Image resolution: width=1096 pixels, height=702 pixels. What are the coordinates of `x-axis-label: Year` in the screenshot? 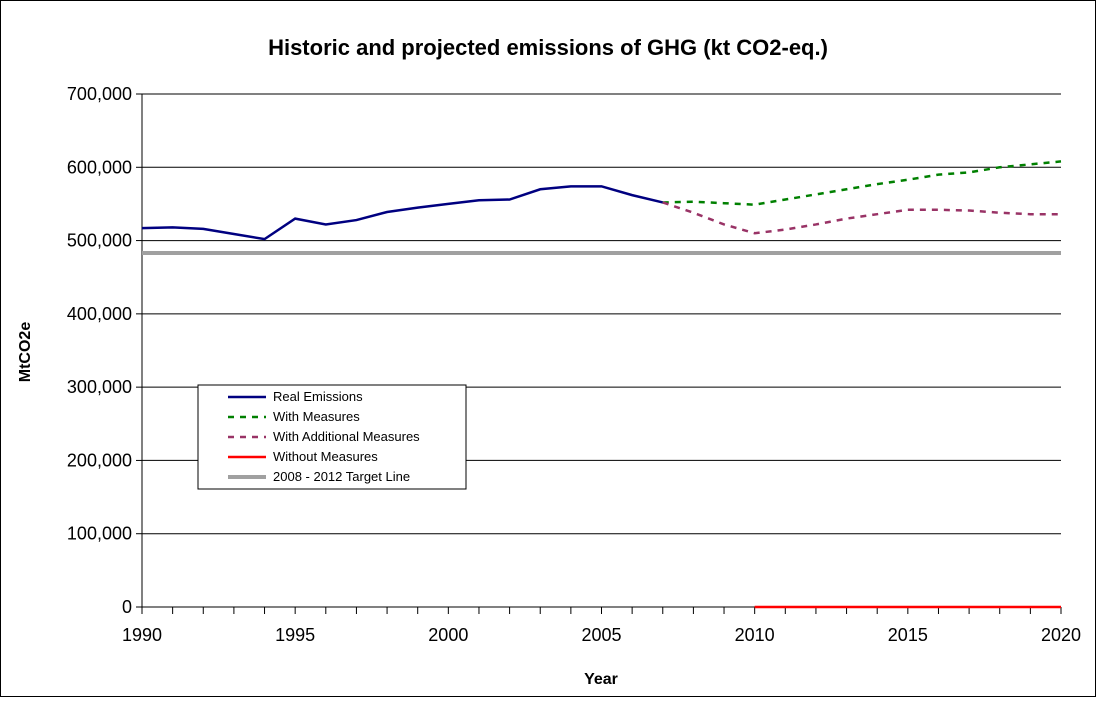 It's located at (601, 679).